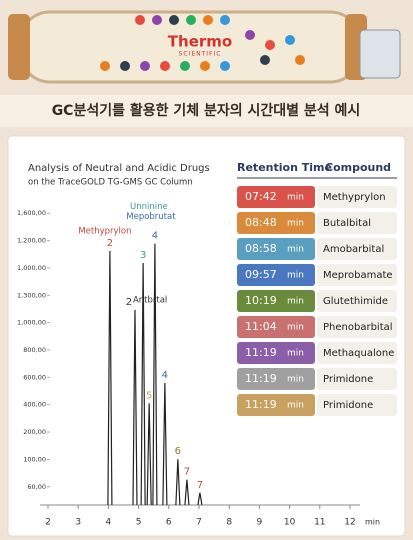 Image resolution: width=413 pixels, height=540 pixels. I want to click on x-tick-label: 2, so click(48, 523).